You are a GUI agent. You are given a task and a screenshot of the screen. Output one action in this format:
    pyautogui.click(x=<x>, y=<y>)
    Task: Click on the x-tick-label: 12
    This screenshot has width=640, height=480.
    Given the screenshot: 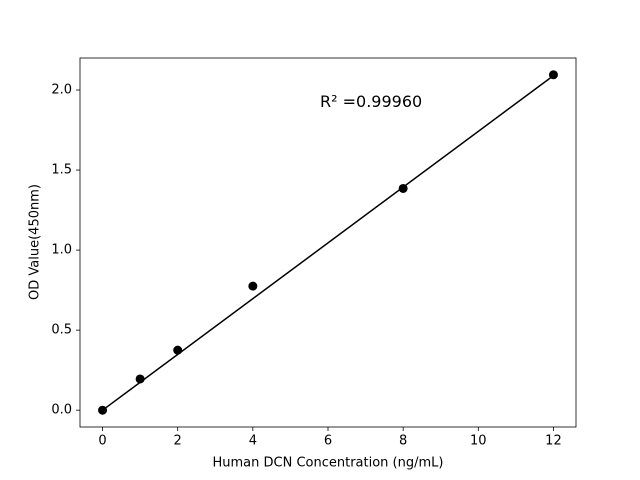 What is the action you would take?
    pyautogui.click(x=553, y=441)
    